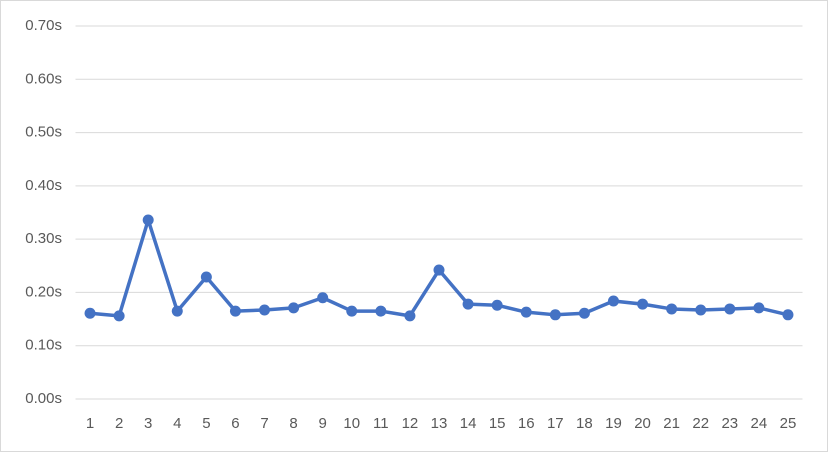 This screenshot has width=829, height=453. Describe the element at coordinates (584, 423) in the screenshot. I see `x-tick-label: 18` at that location.